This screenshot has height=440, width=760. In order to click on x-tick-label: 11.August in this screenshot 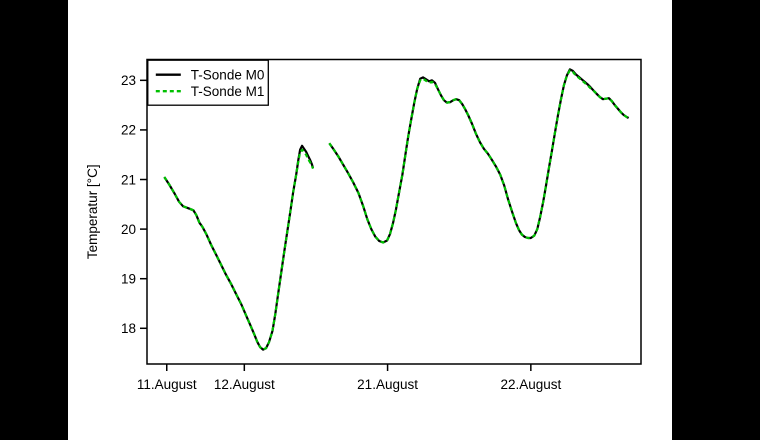, I will do `click(167, 384)`.